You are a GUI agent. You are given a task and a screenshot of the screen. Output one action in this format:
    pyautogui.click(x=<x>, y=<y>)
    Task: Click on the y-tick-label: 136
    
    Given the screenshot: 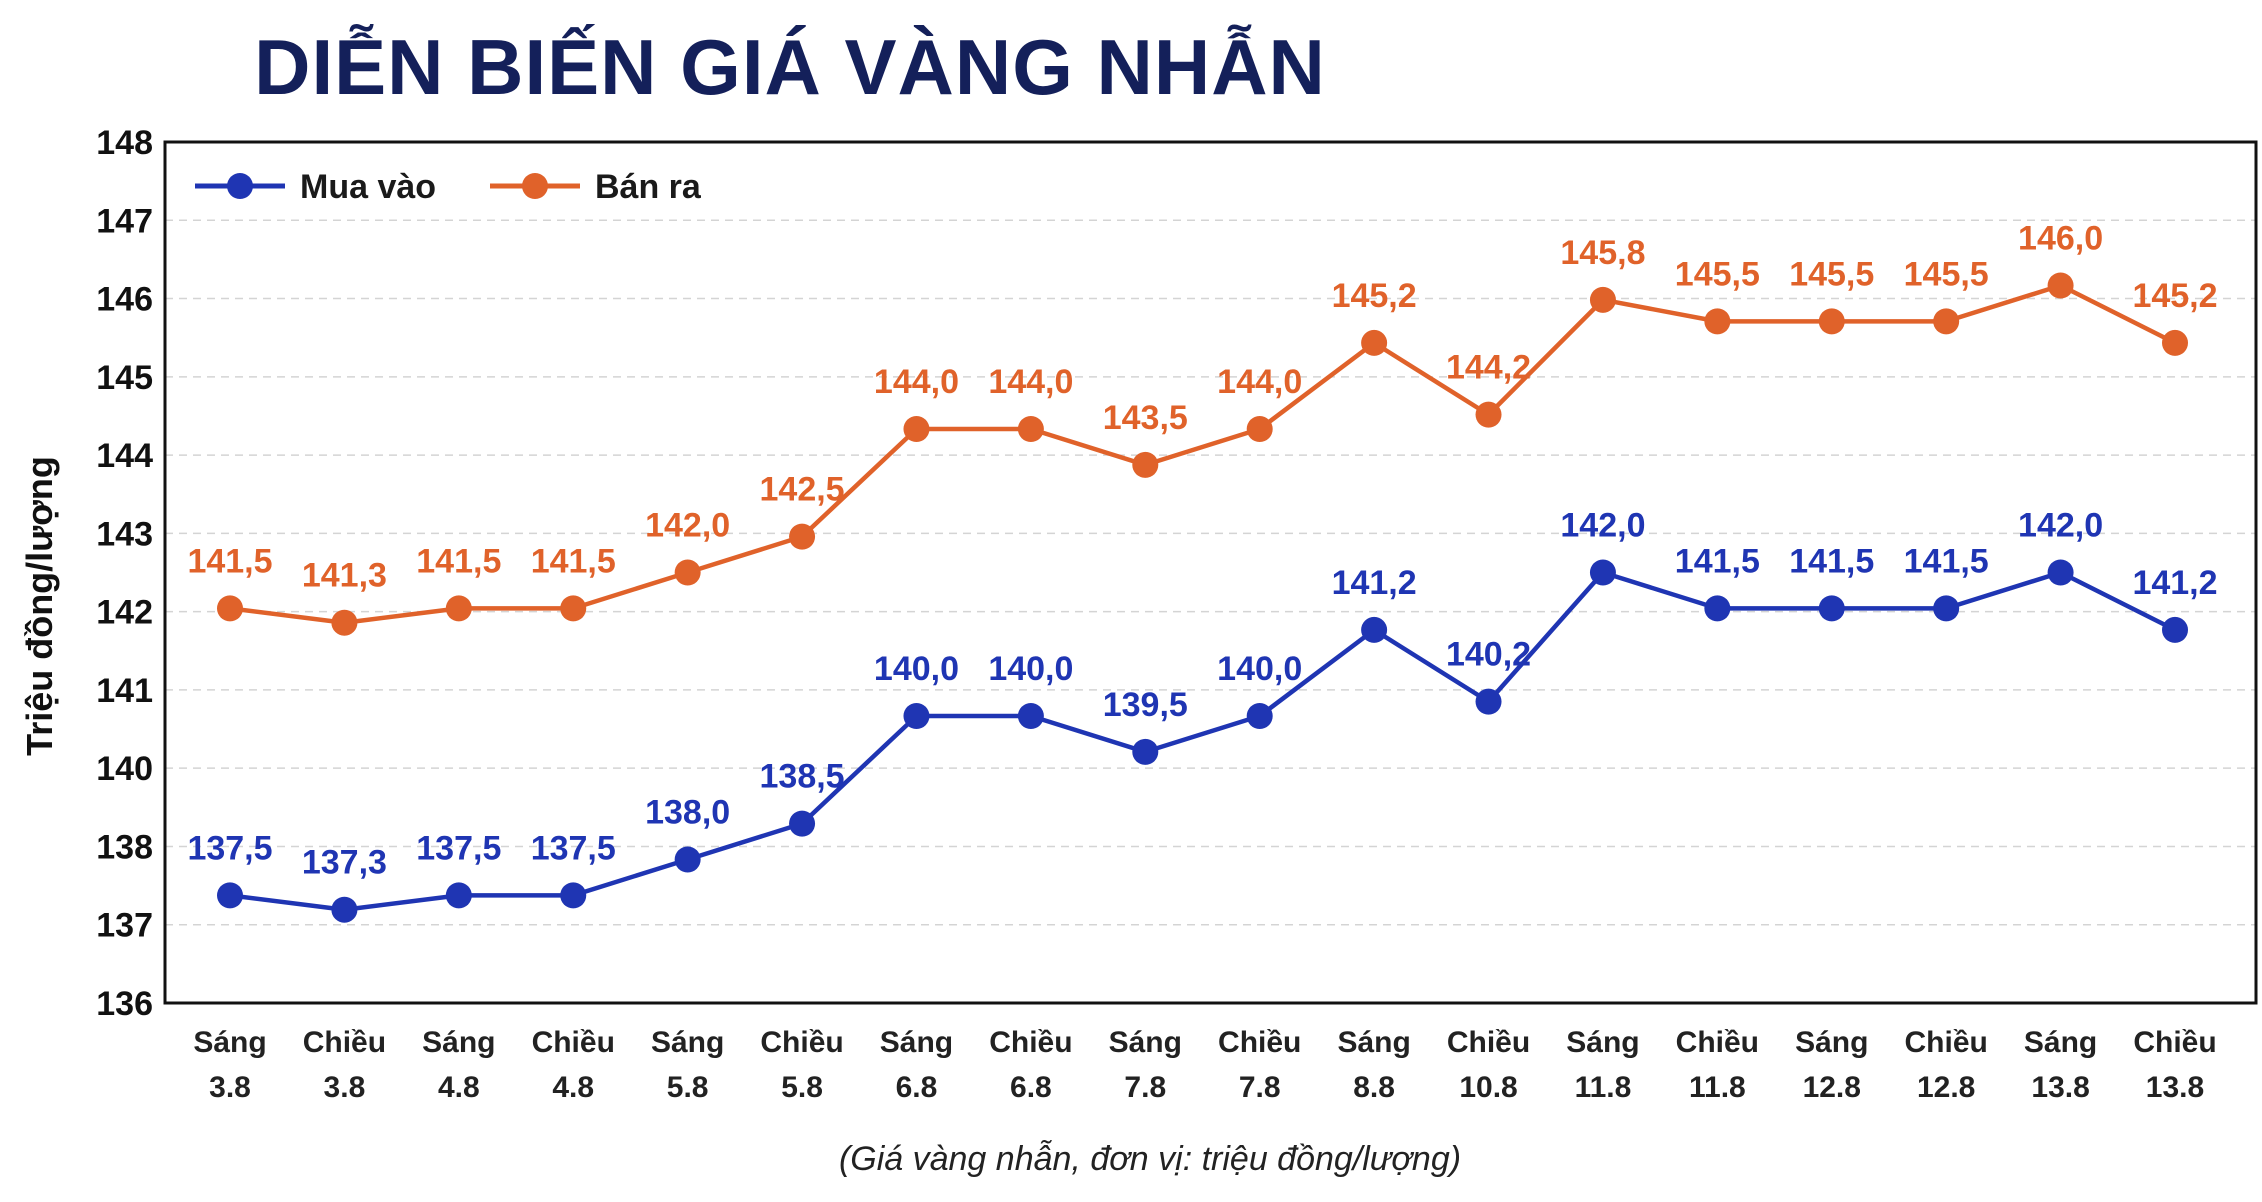 What is the action you would take?
    pyautogui.click(x=124, y=1004)
    